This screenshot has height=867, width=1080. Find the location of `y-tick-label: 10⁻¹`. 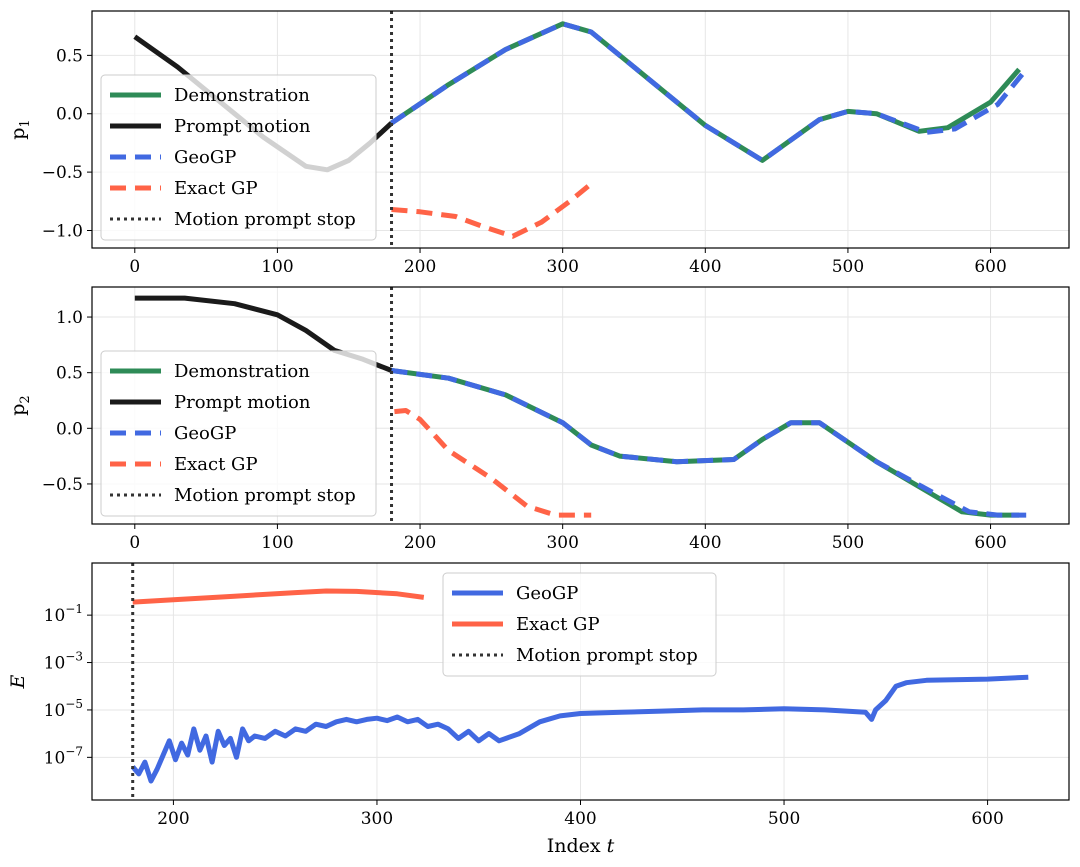

y-tick-label: 10⁻¹ is located at coordinates (63, 614).